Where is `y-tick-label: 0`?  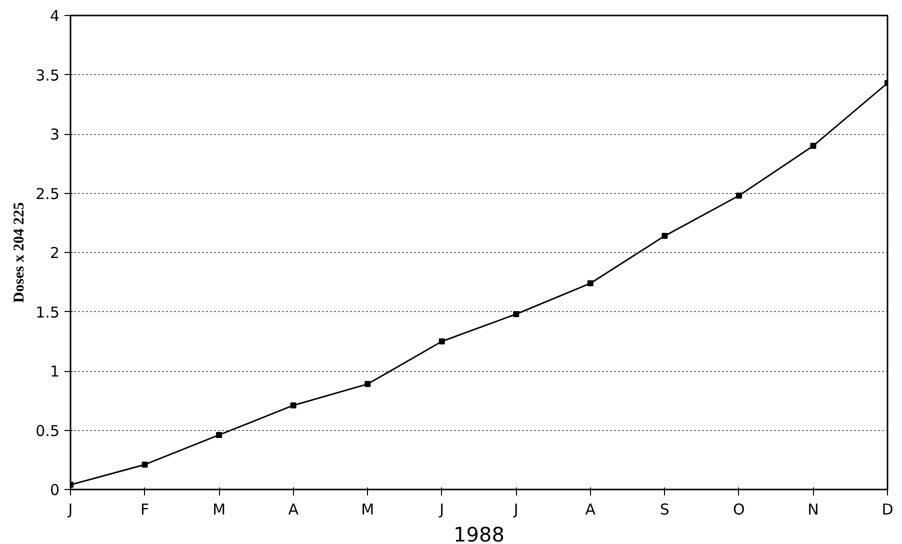
y-tick-label: 0 is located at coordinates (55, 490).